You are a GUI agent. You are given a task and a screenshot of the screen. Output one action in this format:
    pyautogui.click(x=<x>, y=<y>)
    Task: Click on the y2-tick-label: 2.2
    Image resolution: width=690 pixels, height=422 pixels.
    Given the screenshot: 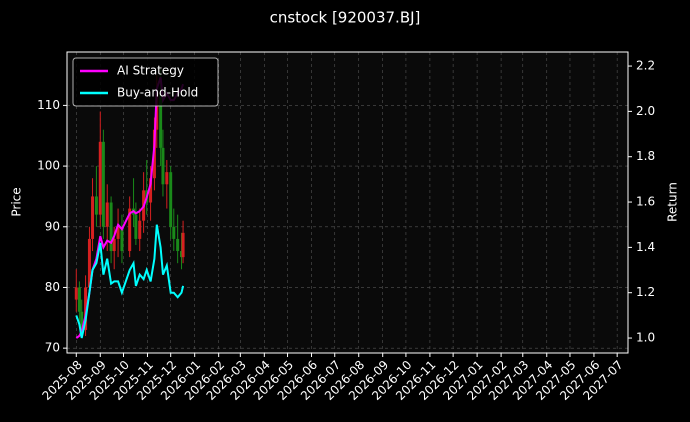 What is the action you would take?
    pyautogui.click(x=645, y=66)
    